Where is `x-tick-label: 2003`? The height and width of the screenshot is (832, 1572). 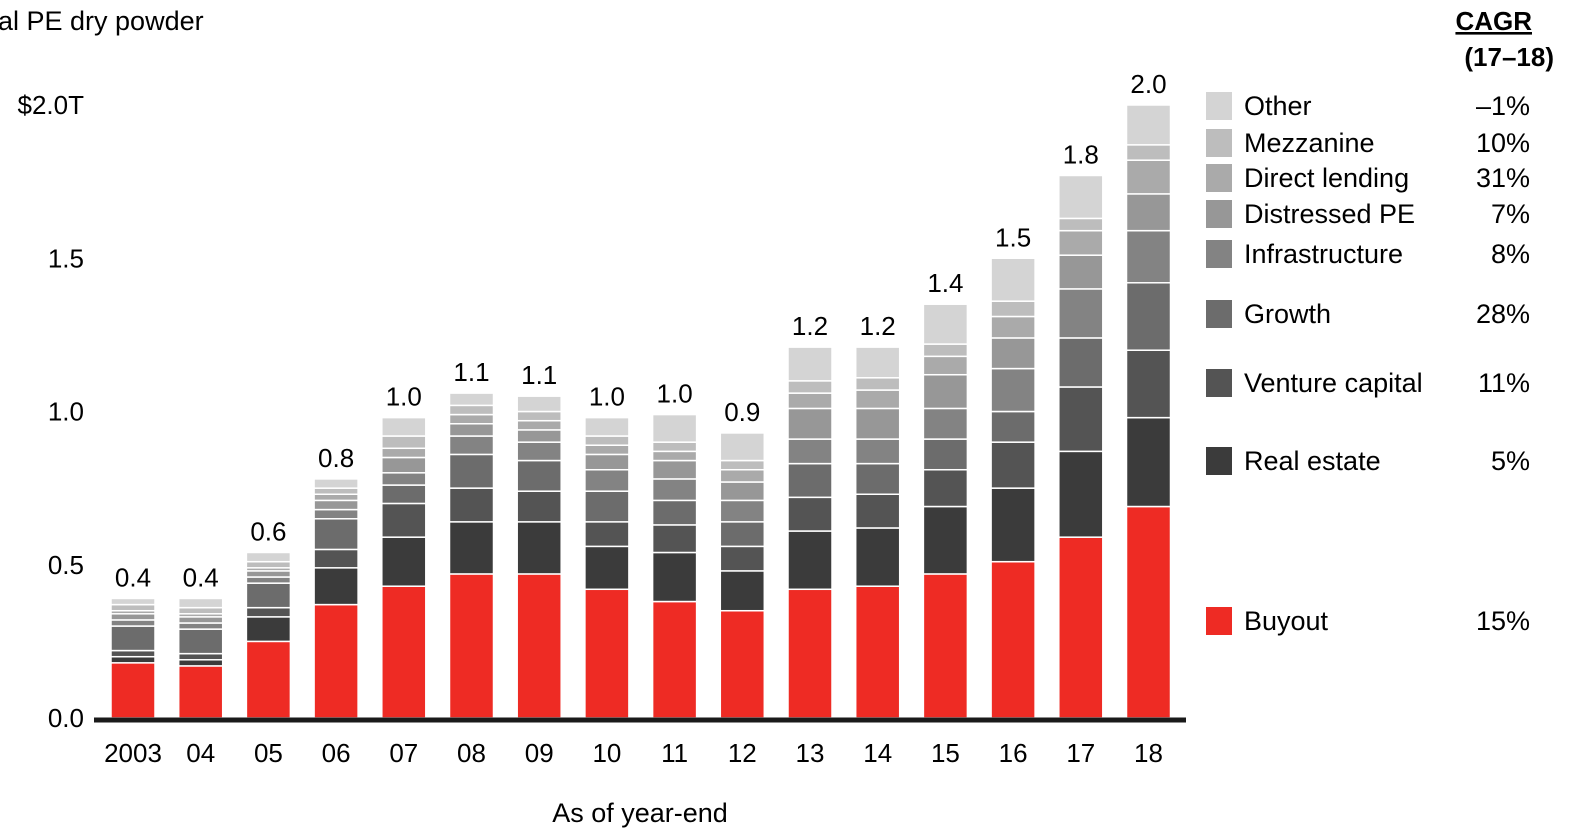 x-tick-label: 2003 is located at coordinates (133, 753).